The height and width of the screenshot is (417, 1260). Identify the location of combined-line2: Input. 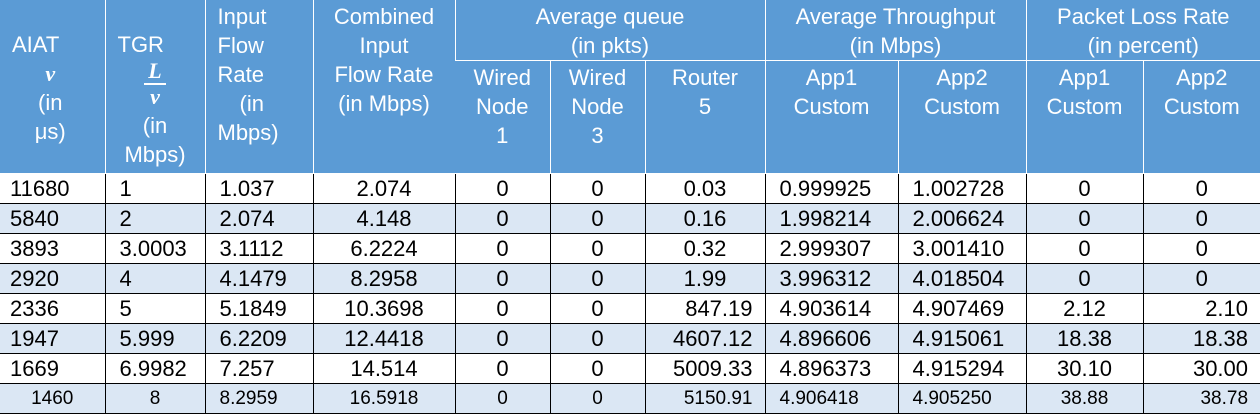
(384, 45).